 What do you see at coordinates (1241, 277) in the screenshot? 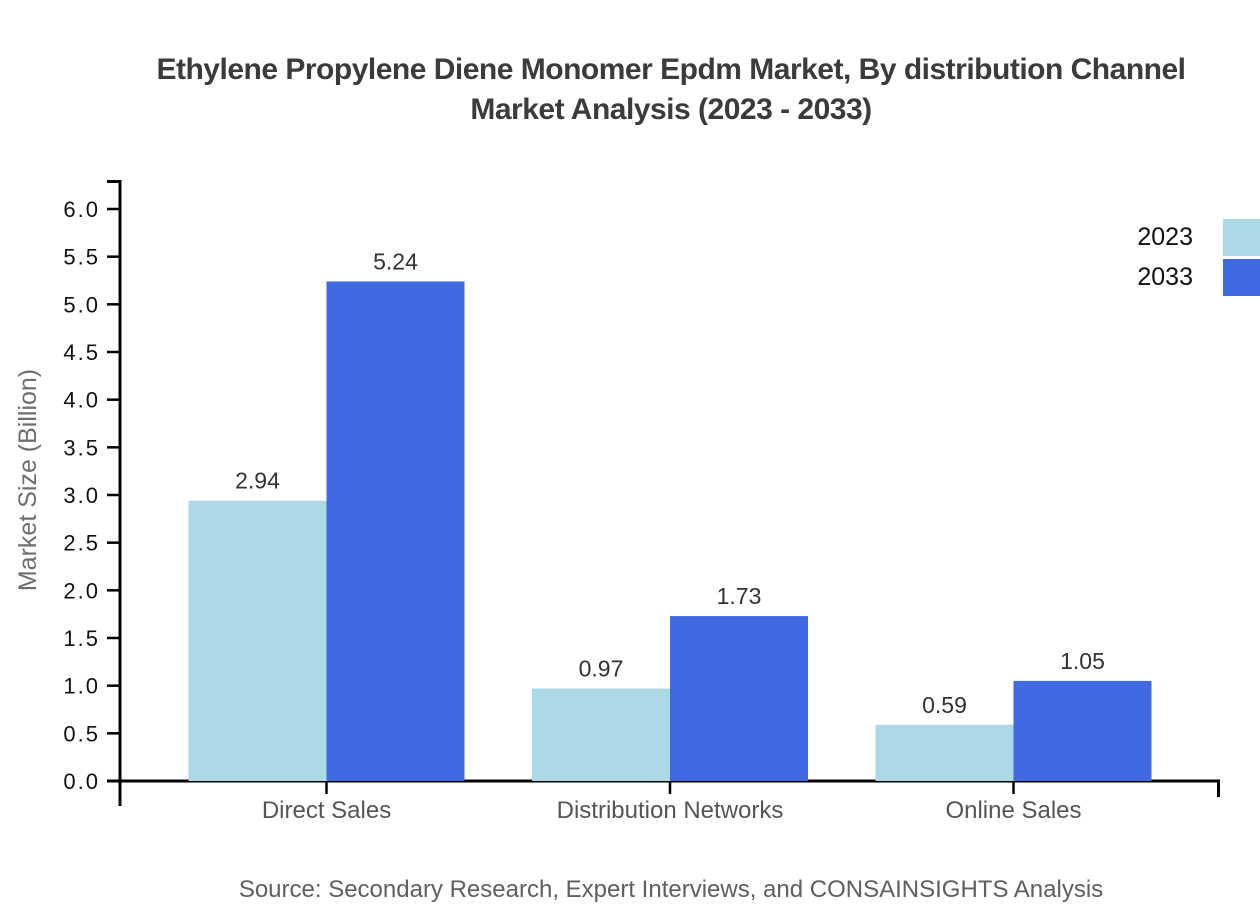
I see `legend-swatch-2033` at bounding box center [1241, 277].